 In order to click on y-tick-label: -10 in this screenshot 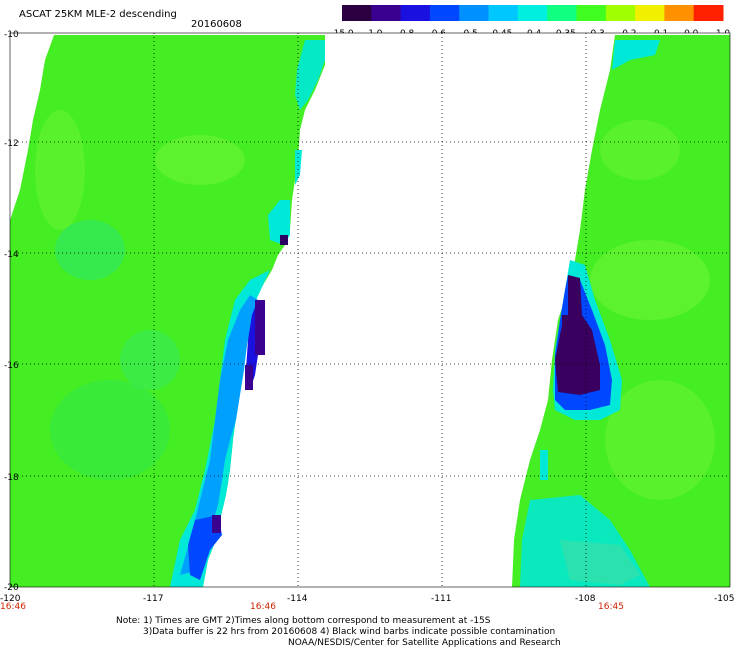, I will do `click(11, 35)`.